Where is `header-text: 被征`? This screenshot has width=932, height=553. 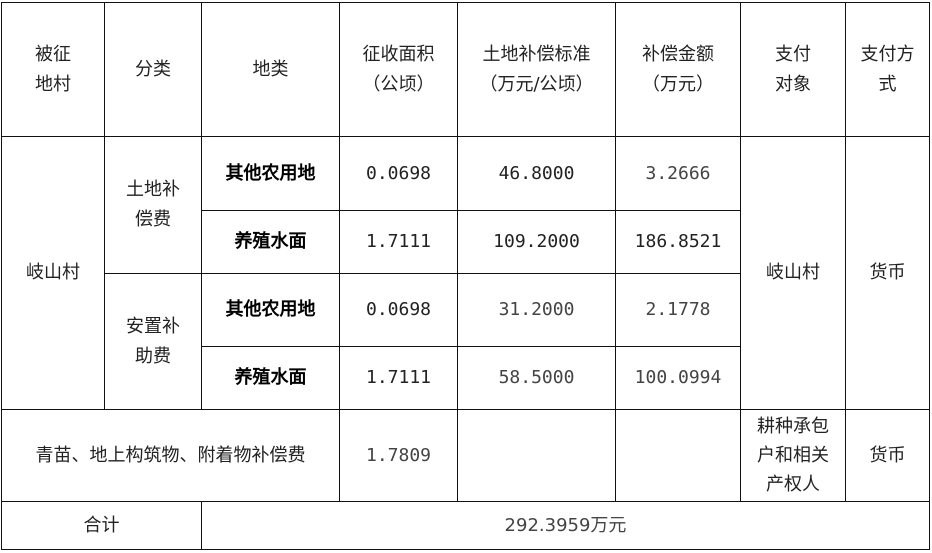
header-text: 被征 is located at coordinates (53, 54).